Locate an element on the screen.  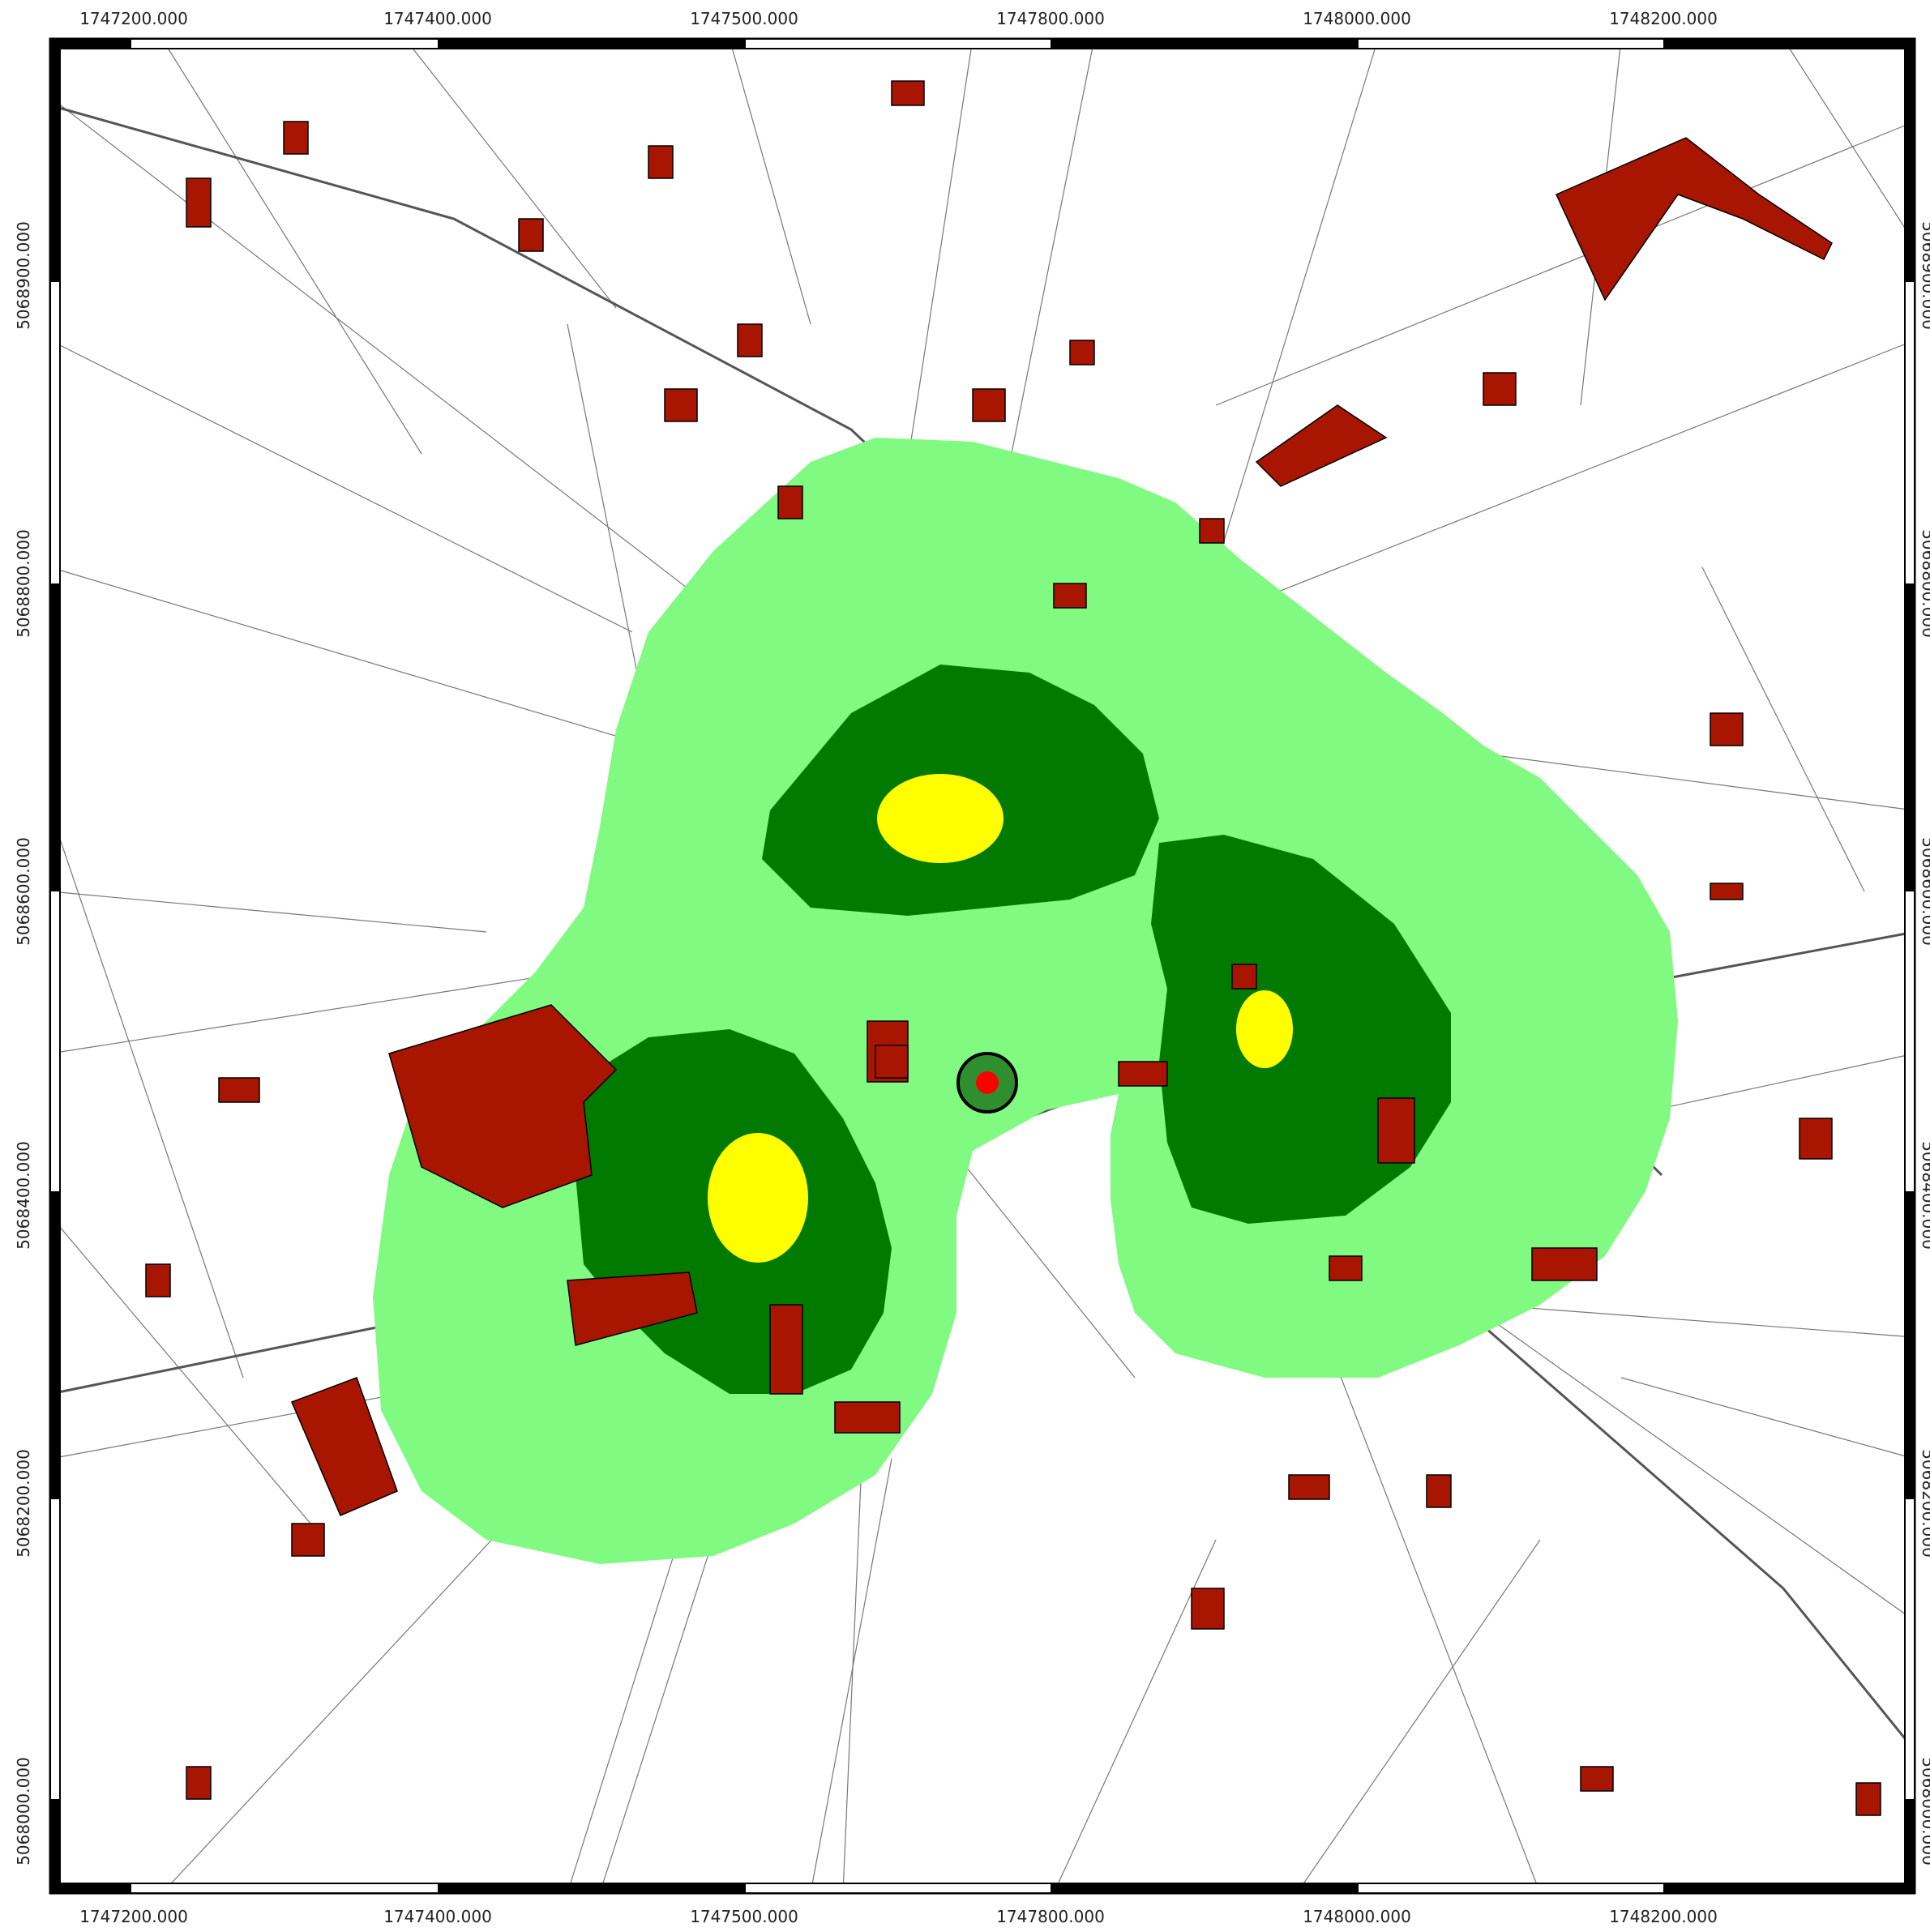
x-label-bottom: 1748000.000 is located at coordinates (1357, 1916).